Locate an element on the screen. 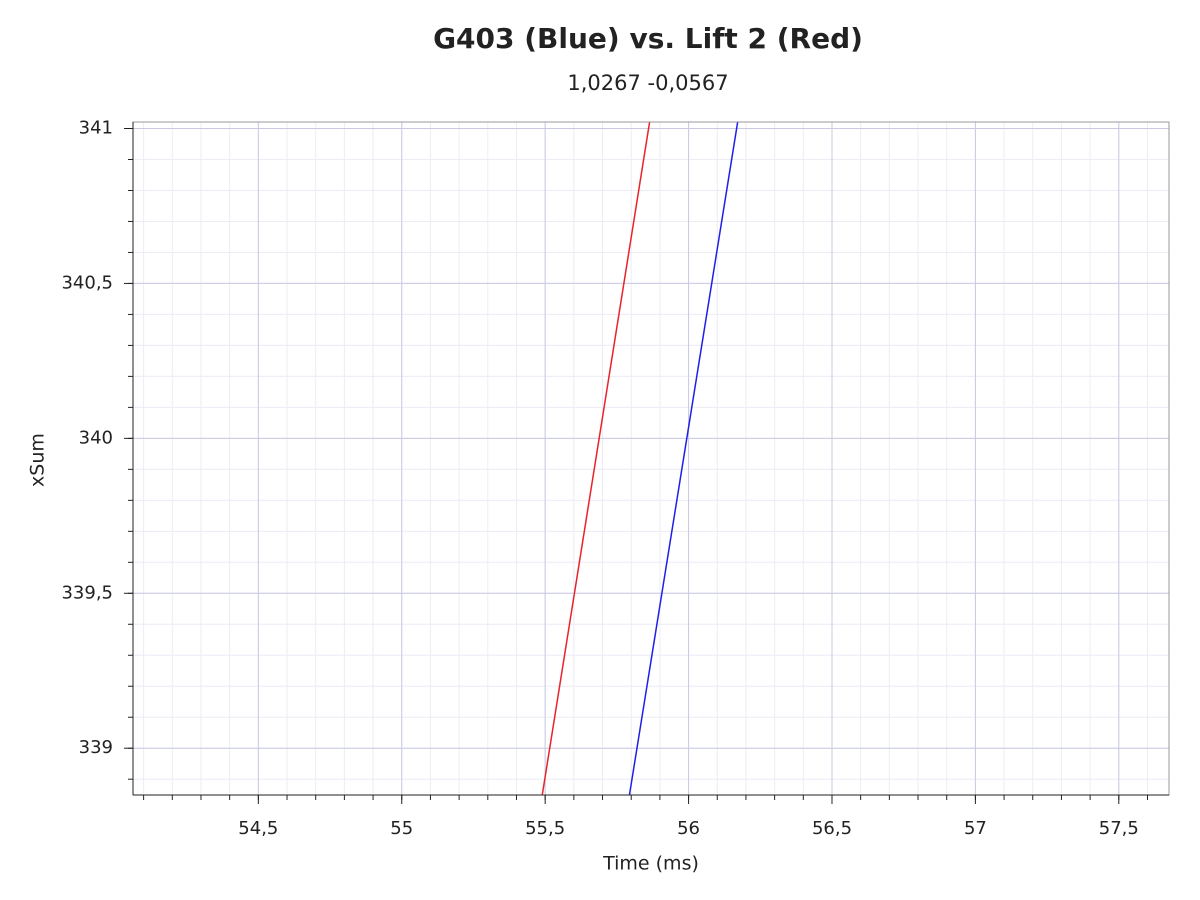 This screenshot has height=900, width=1200. x-tick-label: 56 is located at coordinates (688, 828).